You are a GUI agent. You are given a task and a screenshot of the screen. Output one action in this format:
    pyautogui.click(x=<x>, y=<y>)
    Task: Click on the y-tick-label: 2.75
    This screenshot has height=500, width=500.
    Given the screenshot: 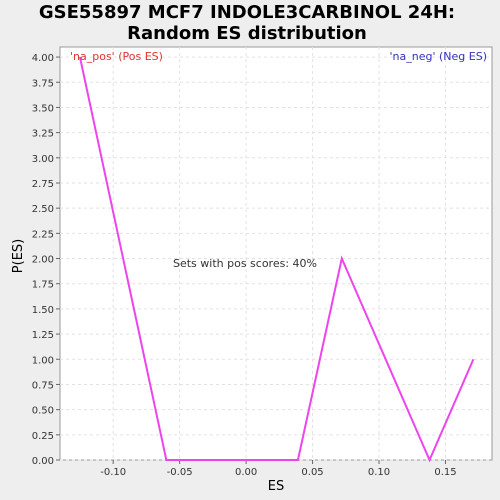 What is the action you would take?
    pyautogui.click(x=43, y=184)
    